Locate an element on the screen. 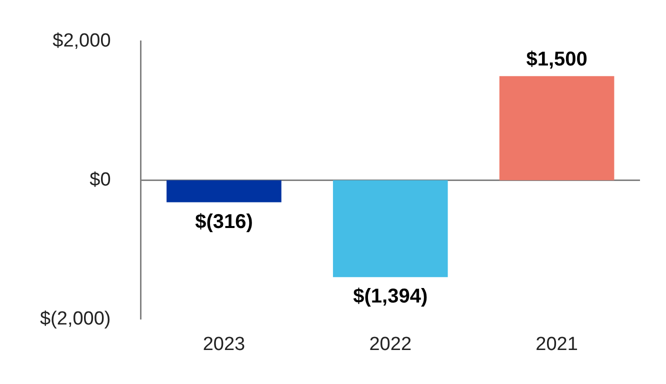 The height and width of the screenshot is (384, 666). data-label: $1,500 is located at coordinates (557, 59).